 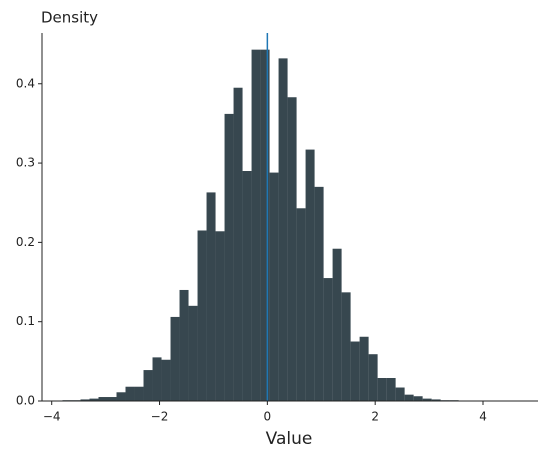 What do you see at coordinates (25, 242) in the screenshot?
I see `y-tick-label: 0.2` at bounding box center [25, 242].